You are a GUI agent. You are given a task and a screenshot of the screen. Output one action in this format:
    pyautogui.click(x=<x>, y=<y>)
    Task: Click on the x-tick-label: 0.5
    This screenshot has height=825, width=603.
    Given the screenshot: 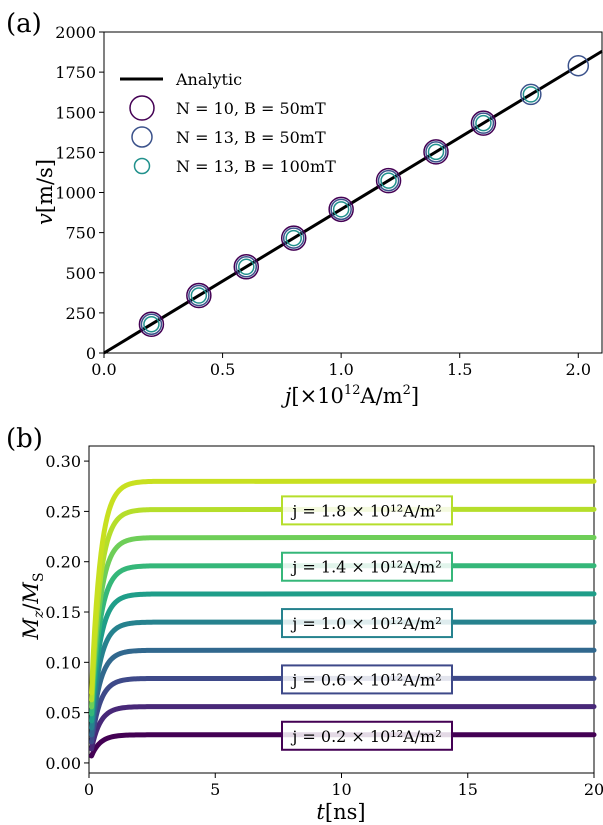 What is the action you would take?
    pyautogui.click(x=222, y=369)
    